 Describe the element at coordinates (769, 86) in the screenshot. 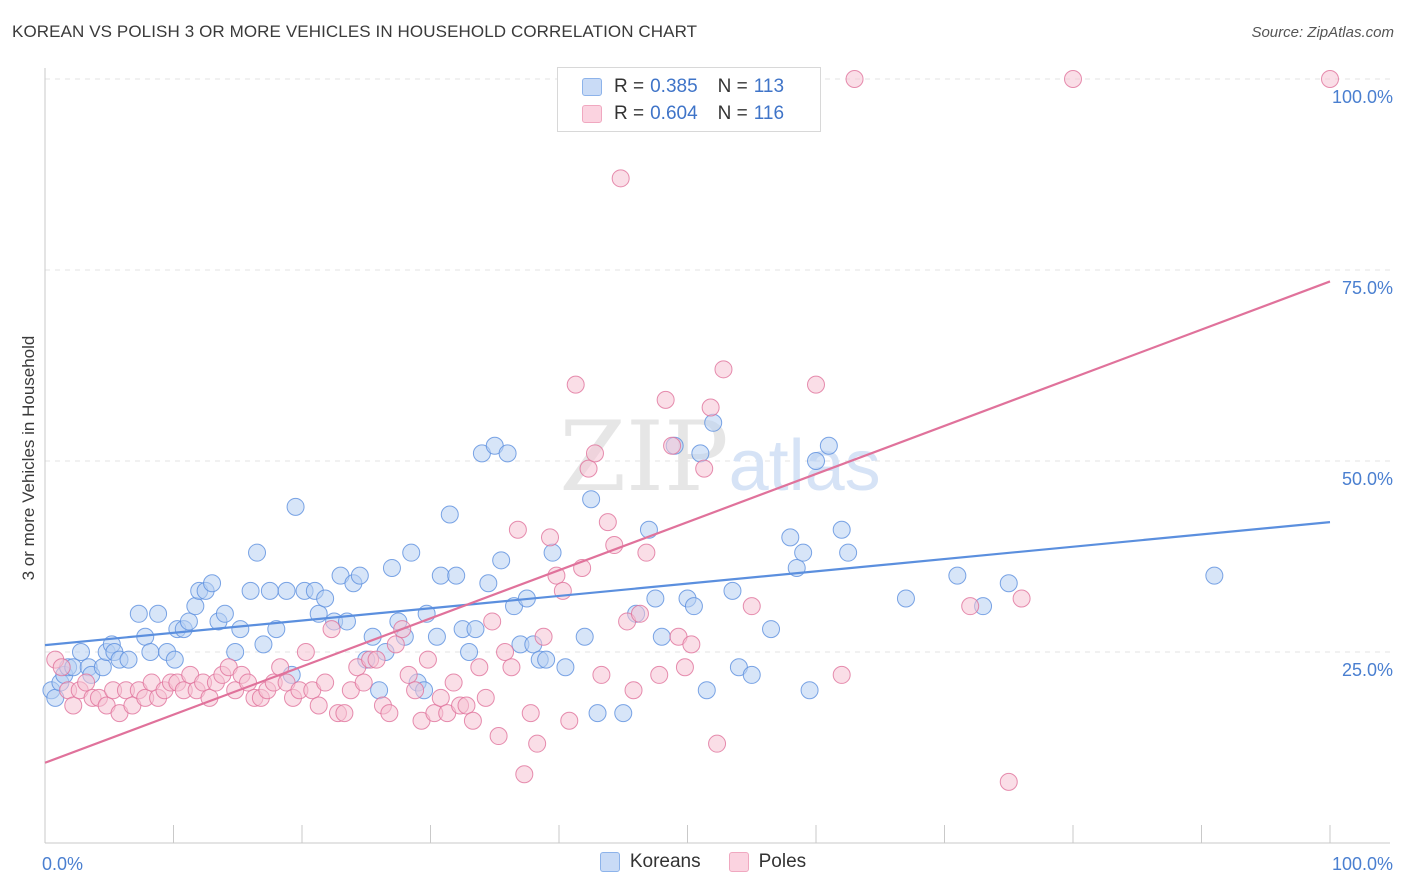

I see `legend-n-value: 113` at that location.